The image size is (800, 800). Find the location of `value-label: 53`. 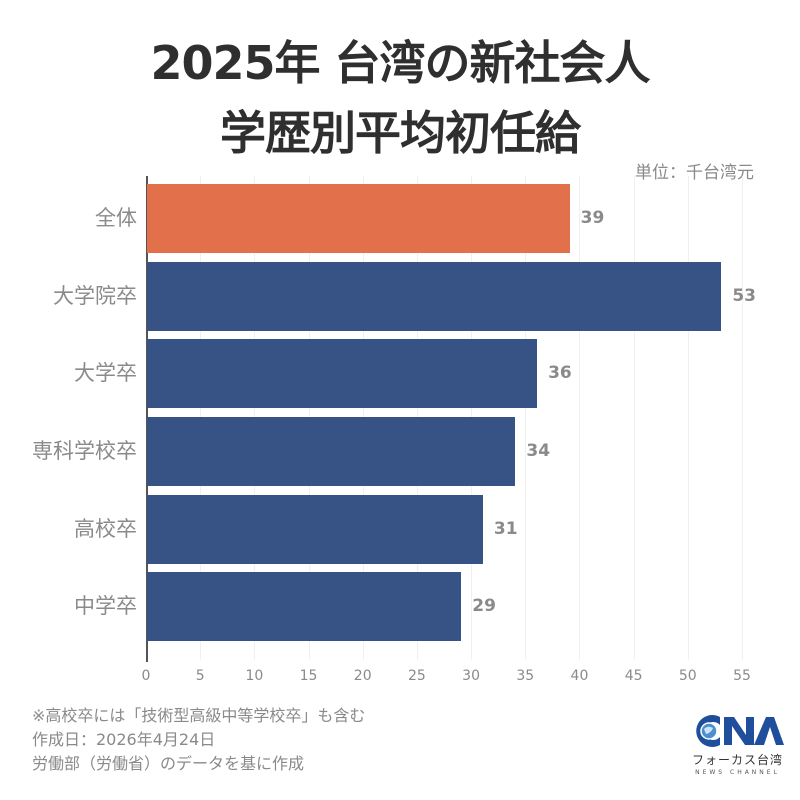

value-label: 53 is located at coordinates (744, 296).